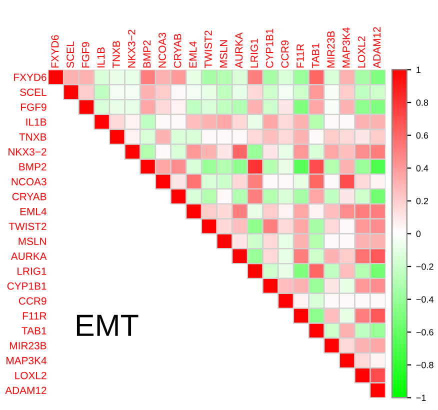 This screenshot has width=438, height=410. What do you see at coordinates (418, 234) in the screenshot?
I see `color-bar-label: 0` at bounding box center [418, 234].